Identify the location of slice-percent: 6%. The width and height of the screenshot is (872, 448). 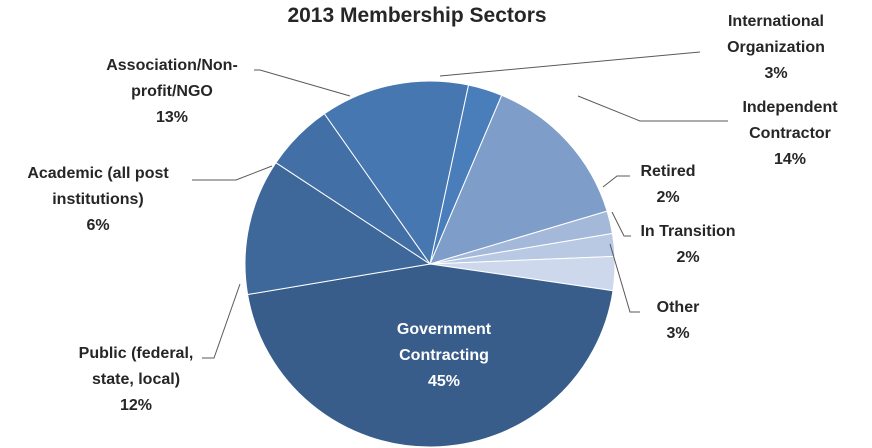
(97, 225).